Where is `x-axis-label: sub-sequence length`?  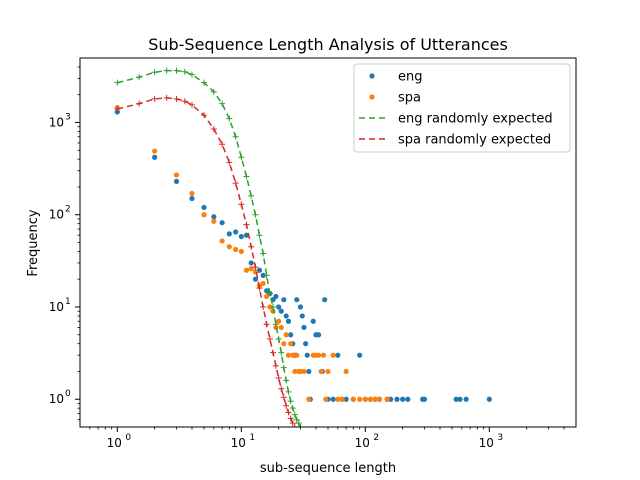
x-axis-label: sub-sequence length is located at coordinates (328, 468).